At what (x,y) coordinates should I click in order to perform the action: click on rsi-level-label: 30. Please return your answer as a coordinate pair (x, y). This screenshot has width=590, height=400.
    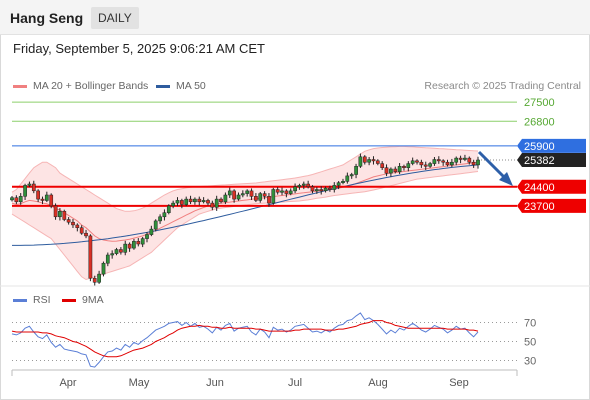
    Looking at the image, I should click on (530, 362).